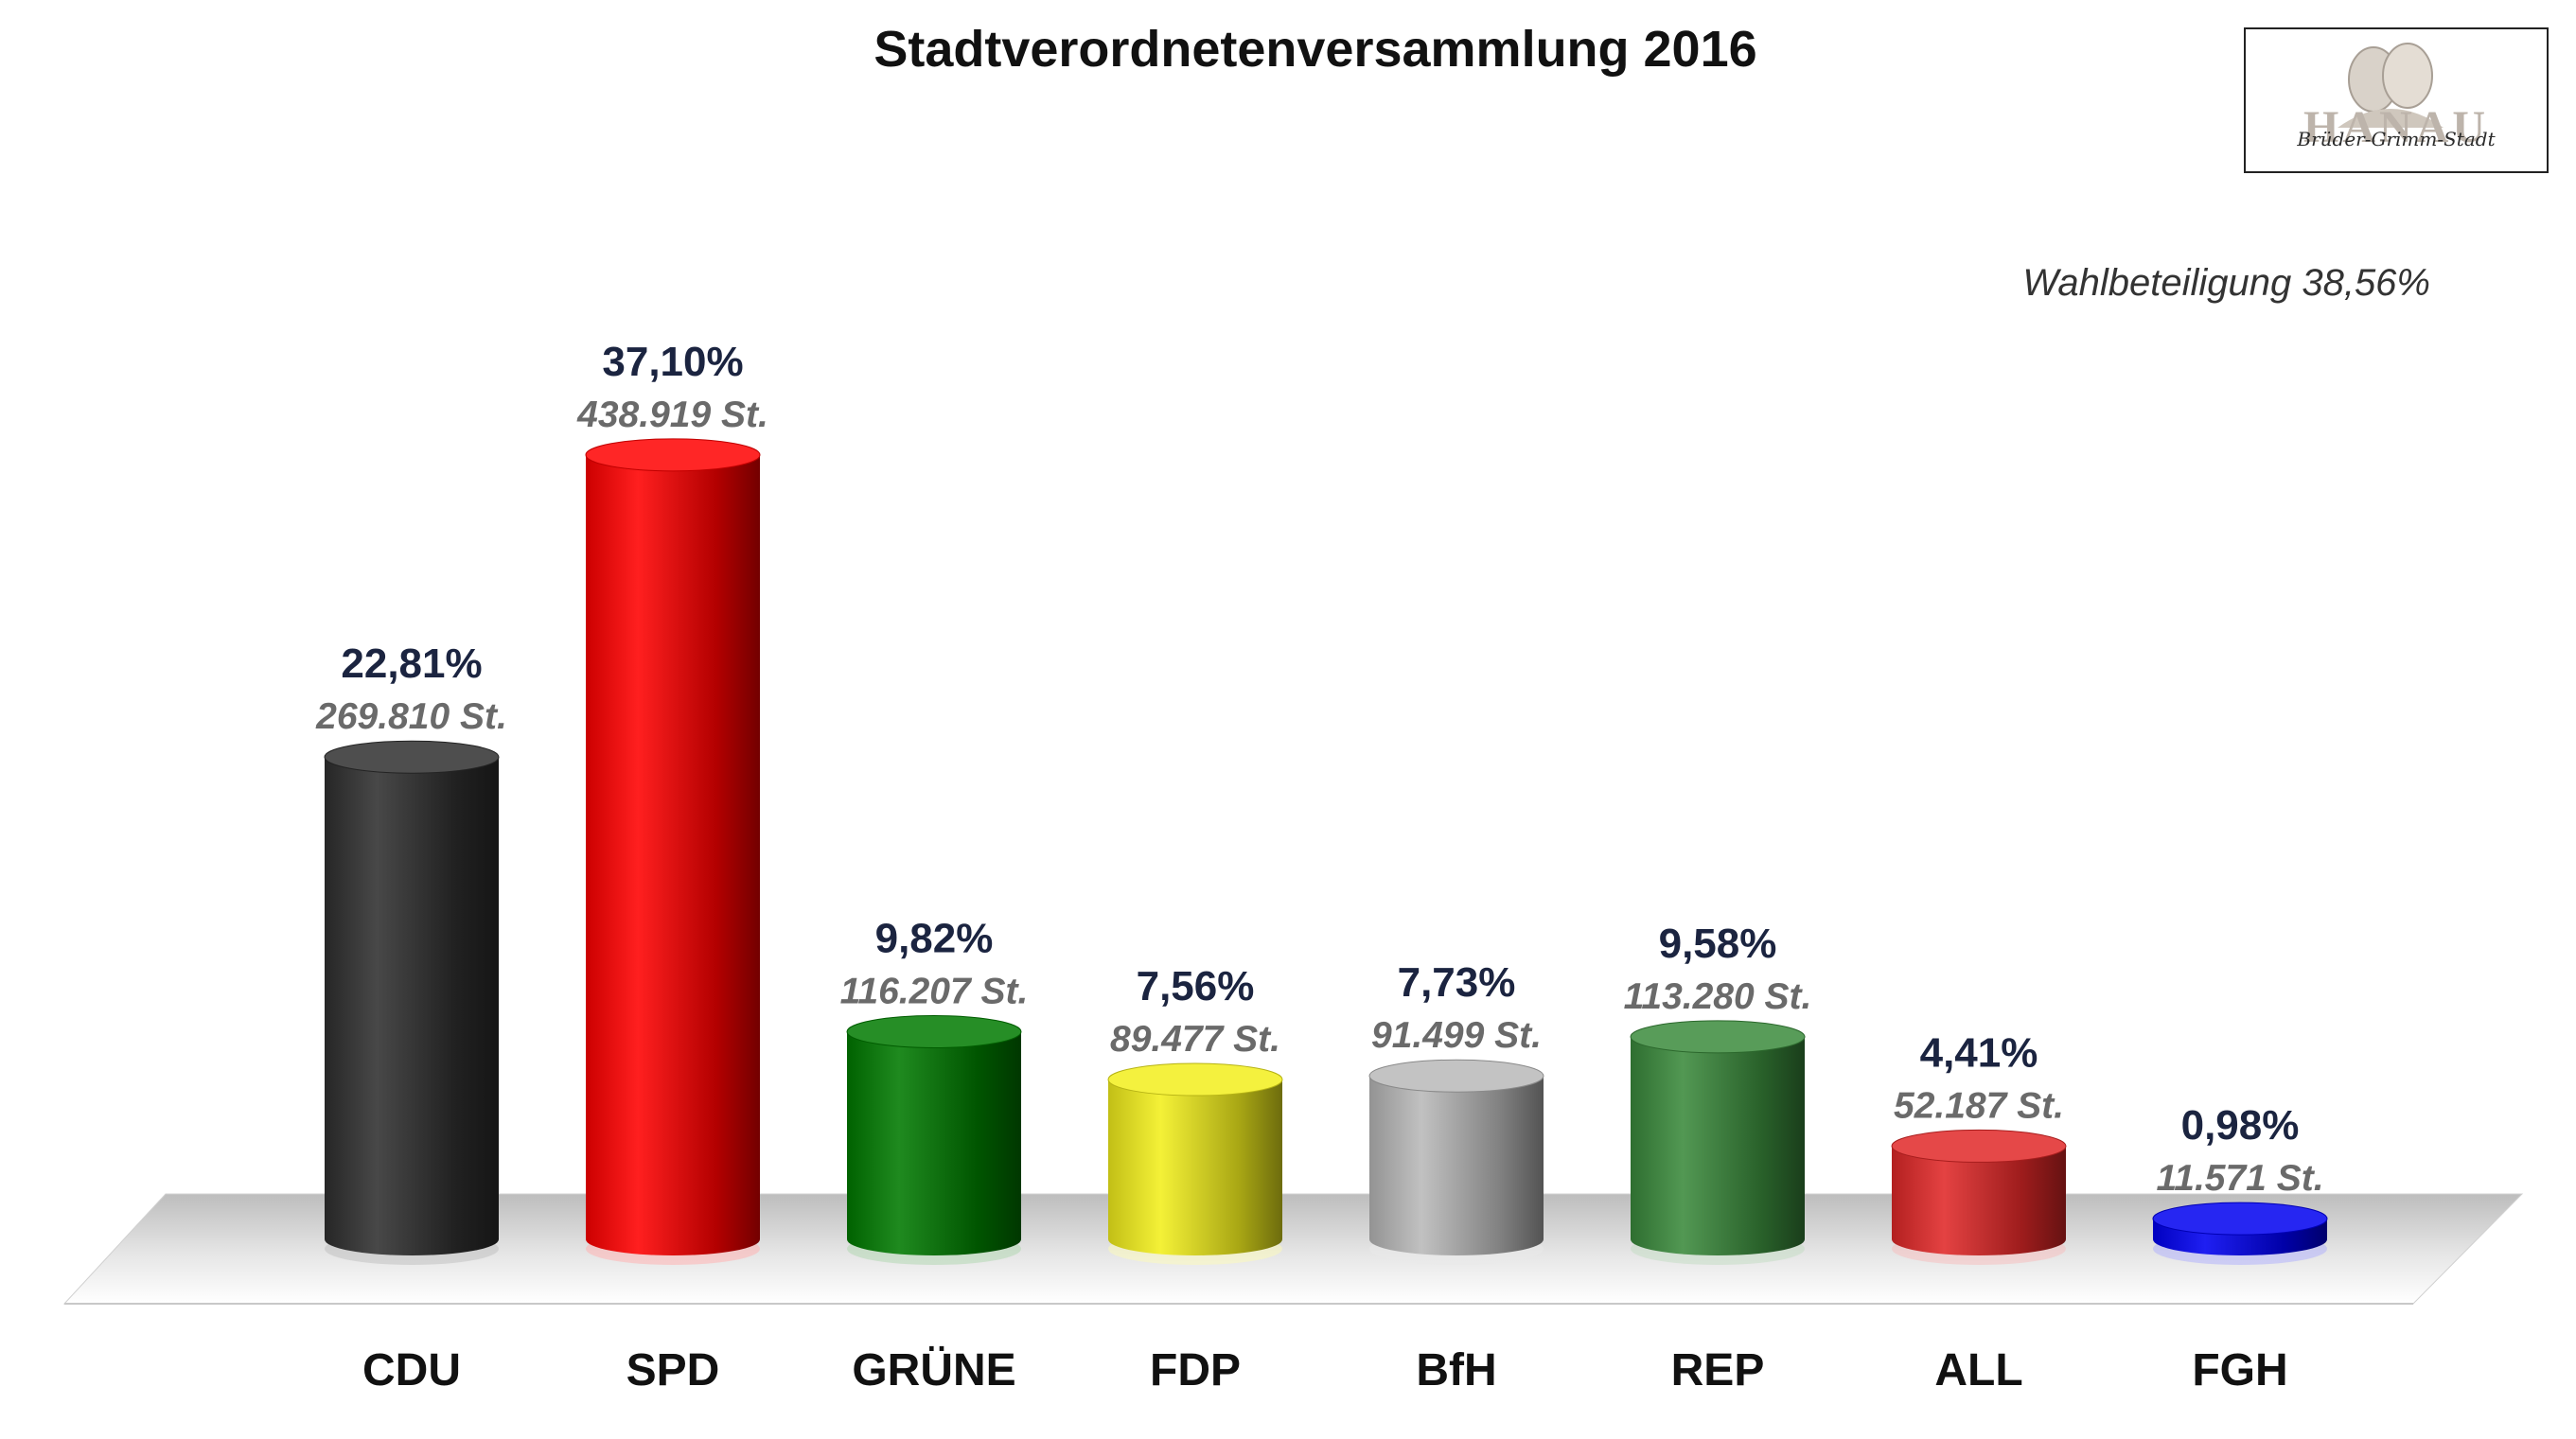 This screenshot has width=2576, height=1439. What do you see at coordinates (2239, 1370) in the screenshot?
I see `category-label: FGH` at bounding box center [2239, 1370].